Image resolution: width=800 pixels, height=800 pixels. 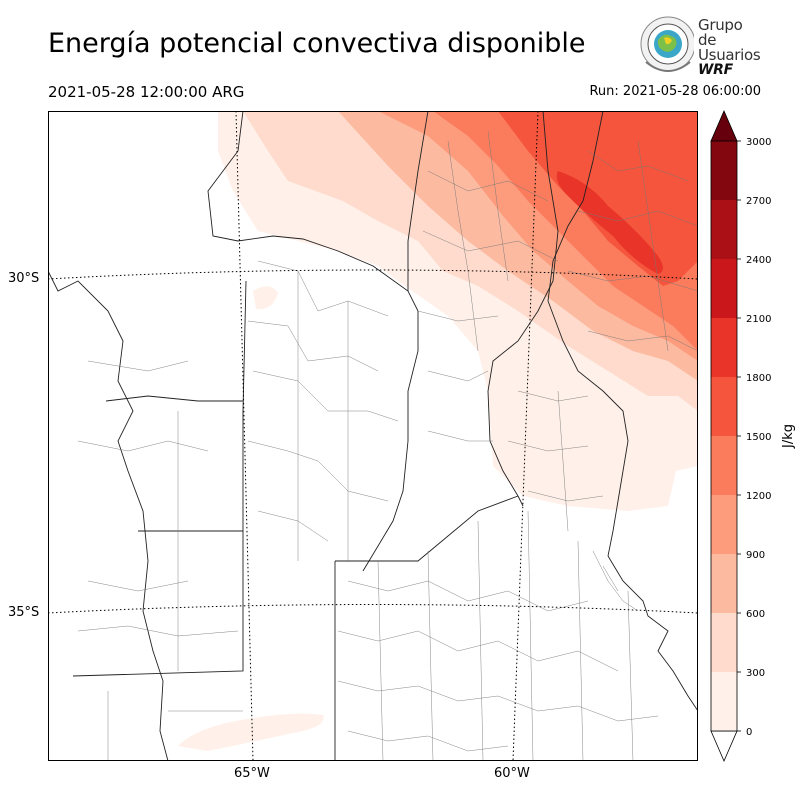 I want to click on chart-title: Energía potencial convectiva disponible, so click(x=317, y=43).